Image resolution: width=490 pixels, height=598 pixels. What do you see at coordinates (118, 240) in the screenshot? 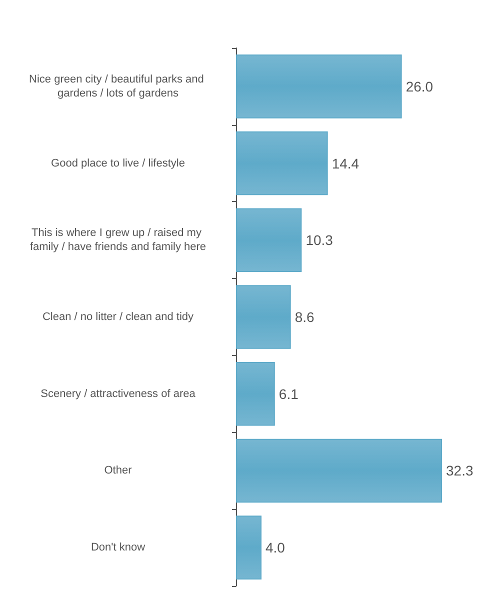
I see `y-tick-label: This is where I grew up / raised my family / have friends and family here` at bounding box center [118, 240].